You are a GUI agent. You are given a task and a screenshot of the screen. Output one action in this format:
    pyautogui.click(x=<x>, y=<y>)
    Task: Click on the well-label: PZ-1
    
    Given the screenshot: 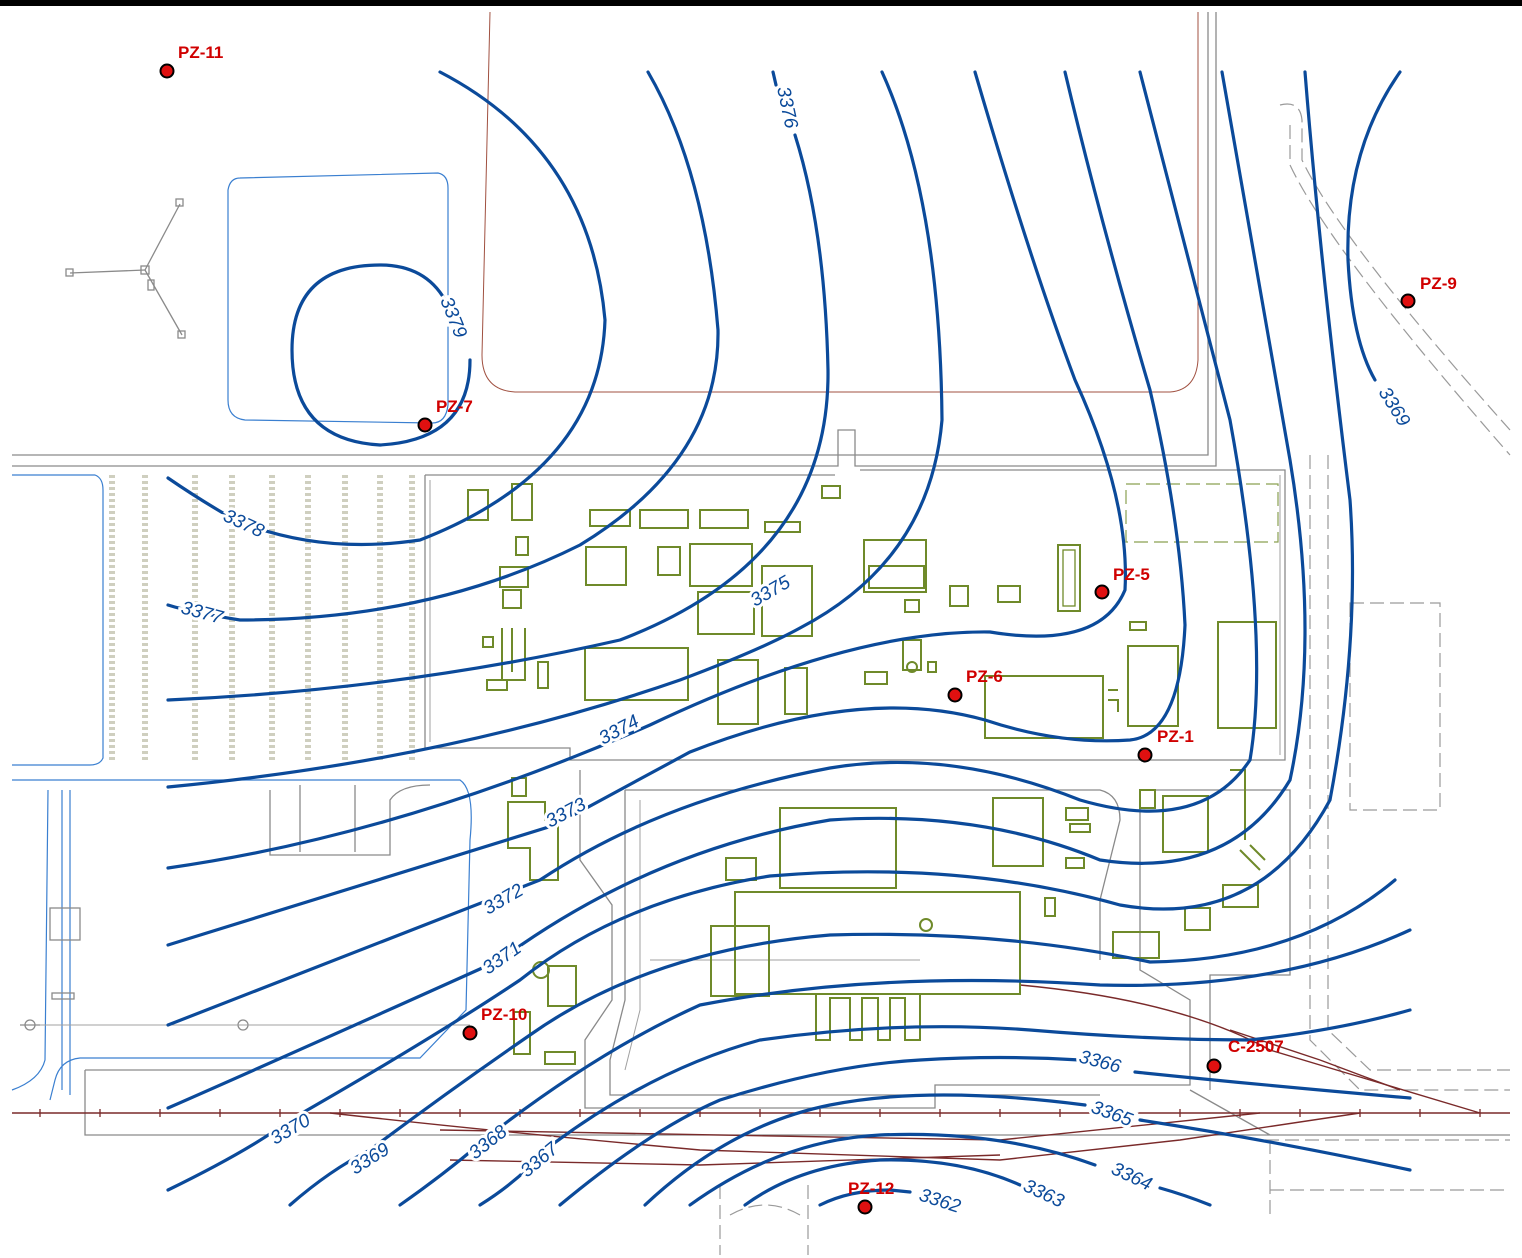 What is the action you would take?
    pyautogui.click(x=1175, y=736)
    